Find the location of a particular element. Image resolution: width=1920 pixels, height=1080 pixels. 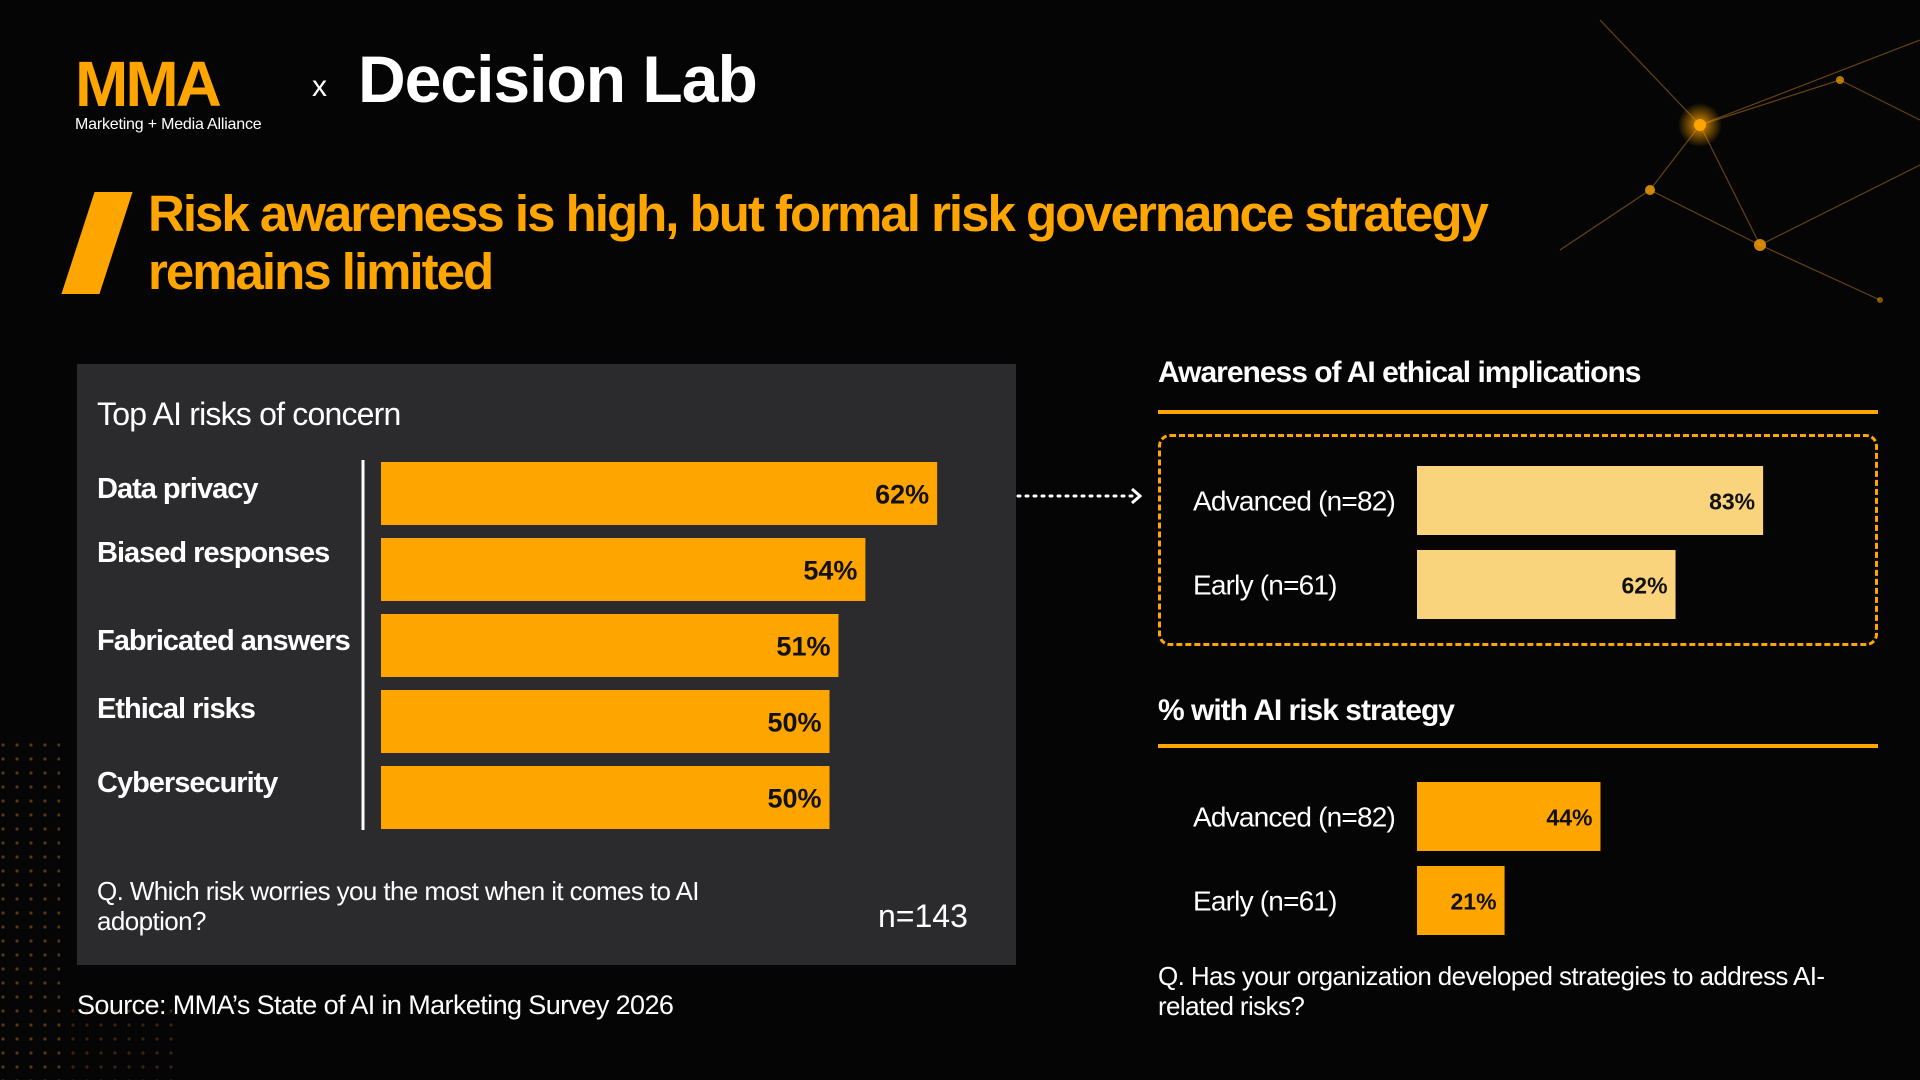

awareness-highlight-box is located at coordinates (1518, 540).